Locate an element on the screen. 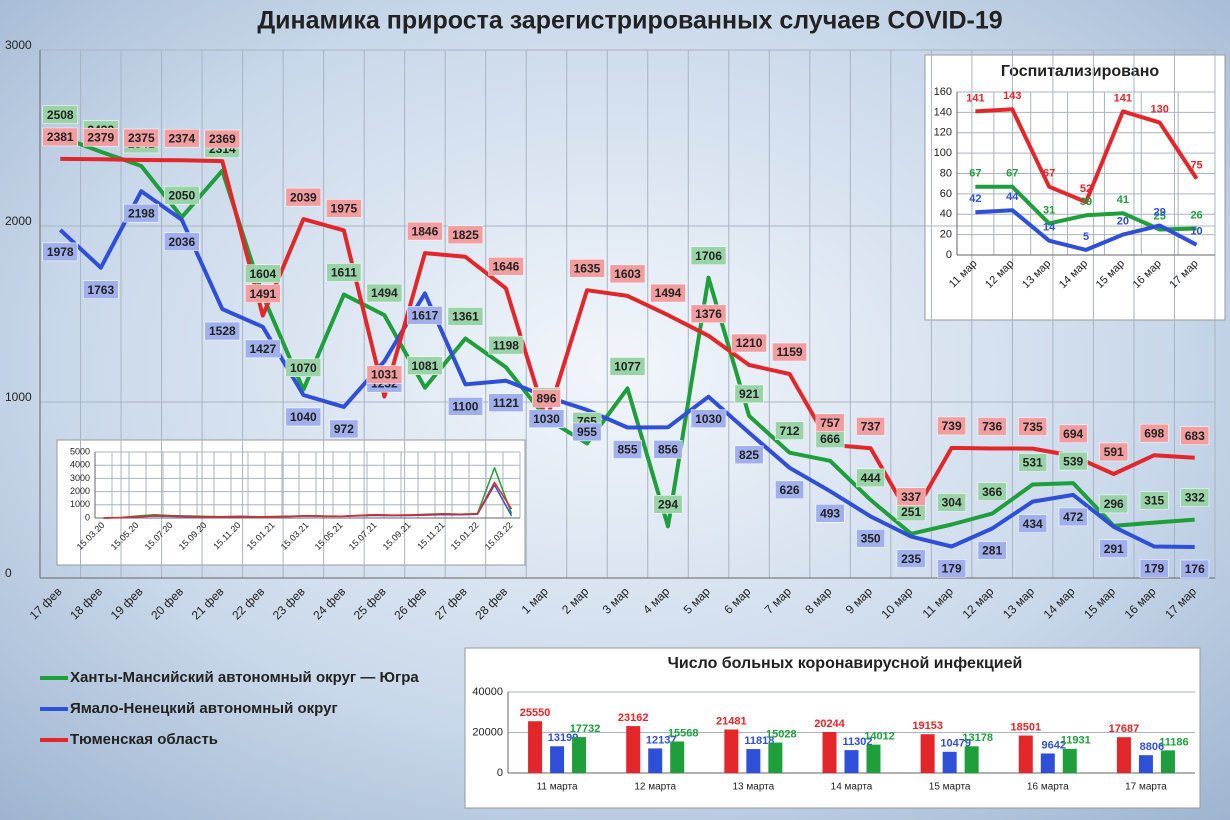 The width and height of the screenshot is (1230, 820). value-label: 1635 is located at coordinates (587, 268).